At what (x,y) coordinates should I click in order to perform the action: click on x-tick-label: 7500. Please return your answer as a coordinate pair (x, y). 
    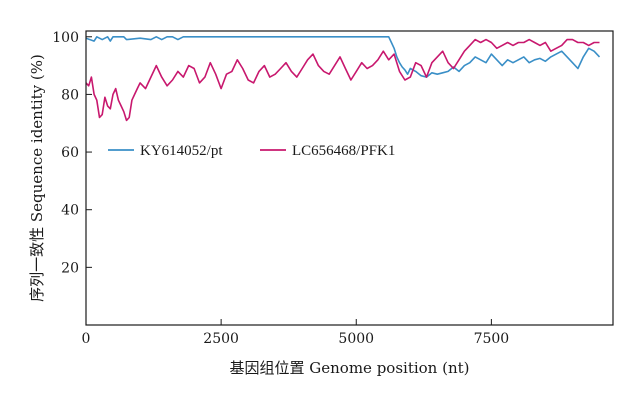
    Looking at the image, I should click on (492, 339).